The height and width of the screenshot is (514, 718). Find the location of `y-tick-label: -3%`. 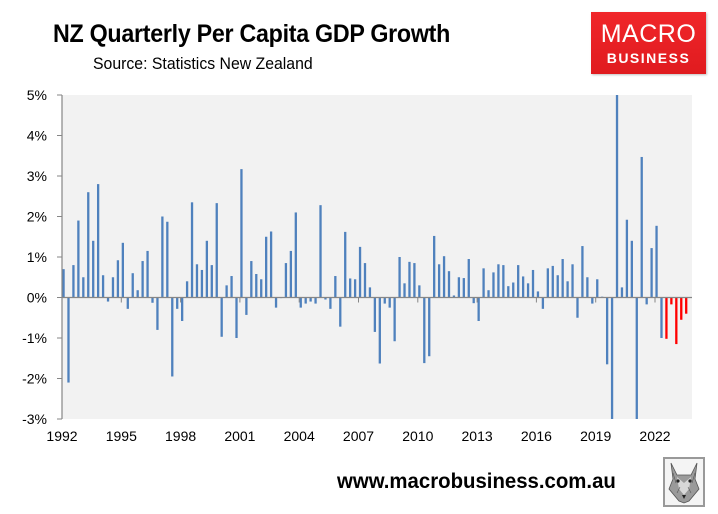

y-tick-label: -3% is located at coordinates (34, 419).